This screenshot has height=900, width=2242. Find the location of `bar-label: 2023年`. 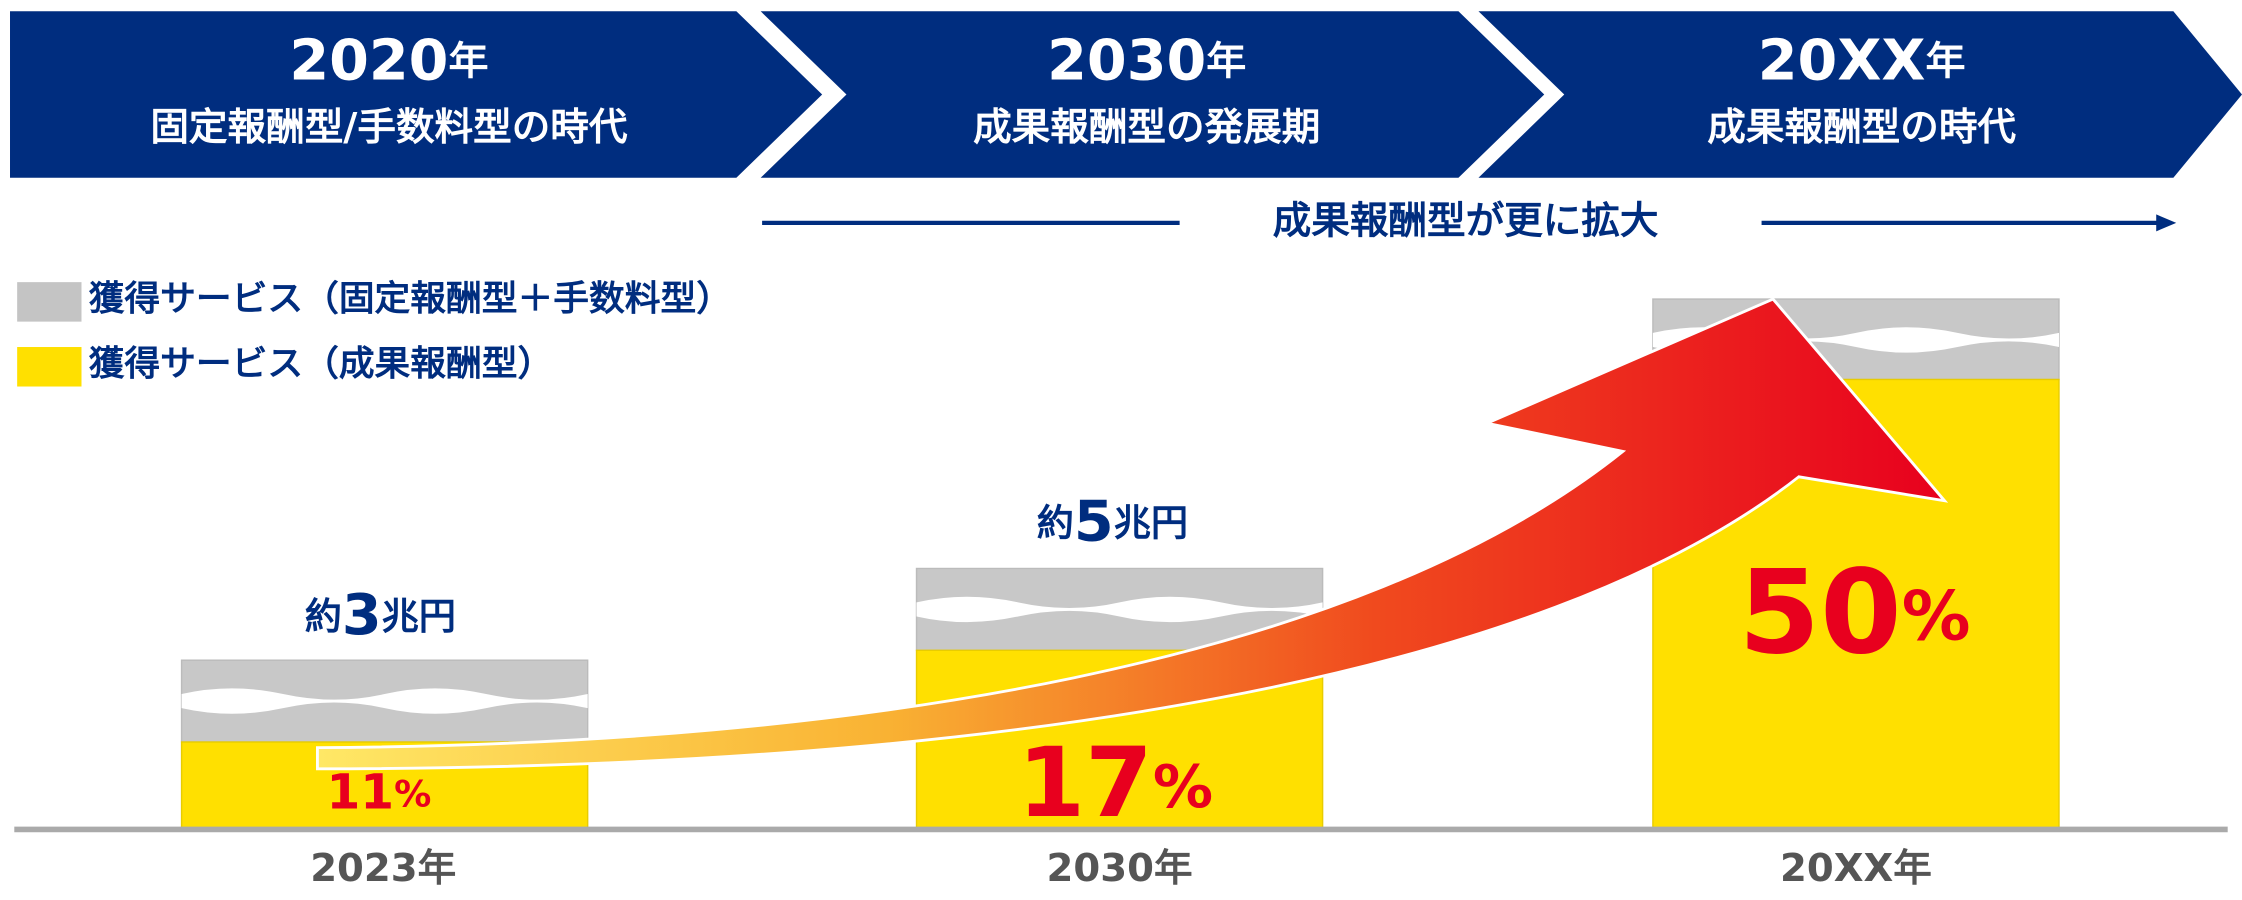

bar-label: 2023年 is located at coordinates (383, 868).